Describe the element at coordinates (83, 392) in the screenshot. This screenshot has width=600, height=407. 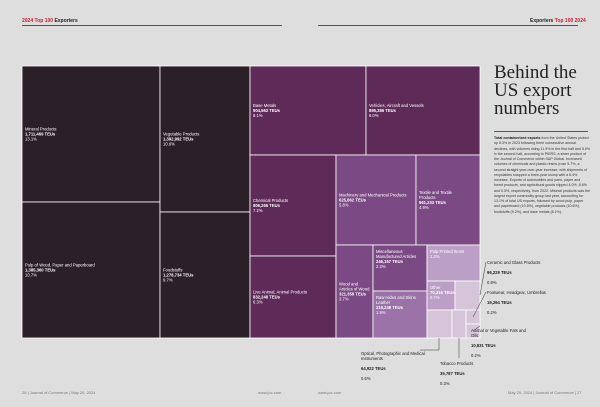
I see `footer-date-left: May 20, 2024` at that location.